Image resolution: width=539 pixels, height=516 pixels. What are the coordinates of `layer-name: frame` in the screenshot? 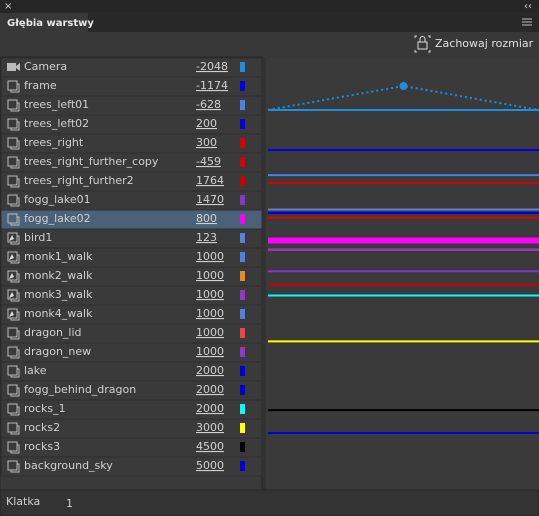 It's located at (40, 85).